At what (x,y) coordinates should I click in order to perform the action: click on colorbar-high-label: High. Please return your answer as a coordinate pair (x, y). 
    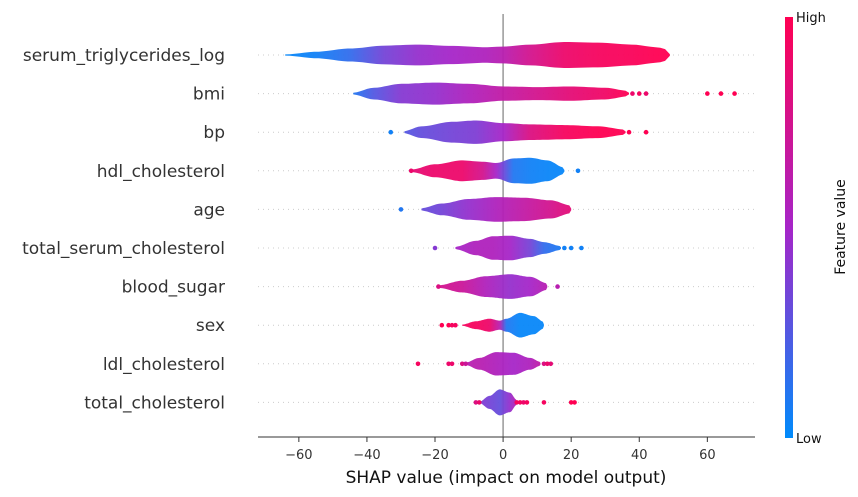
    Looking at the image, I should click on (811, 18).